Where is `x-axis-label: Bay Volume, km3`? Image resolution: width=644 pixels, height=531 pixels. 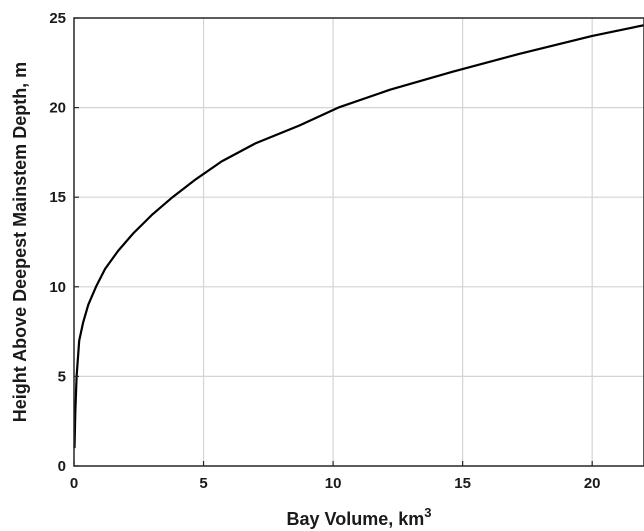
x-axis-label: Bay Volume, km3 is located at coordinates (359, 517).